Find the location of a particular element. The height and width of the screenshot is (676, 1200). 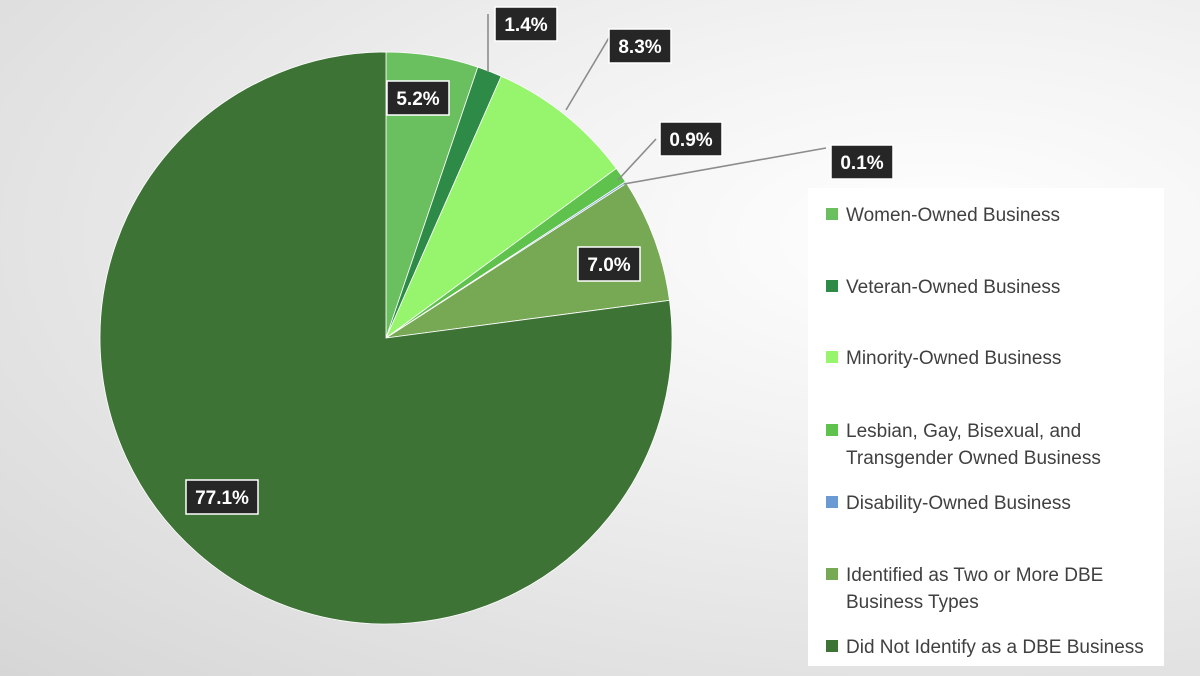

data-label-6: 7.0% is located at coordinates (609, 264).